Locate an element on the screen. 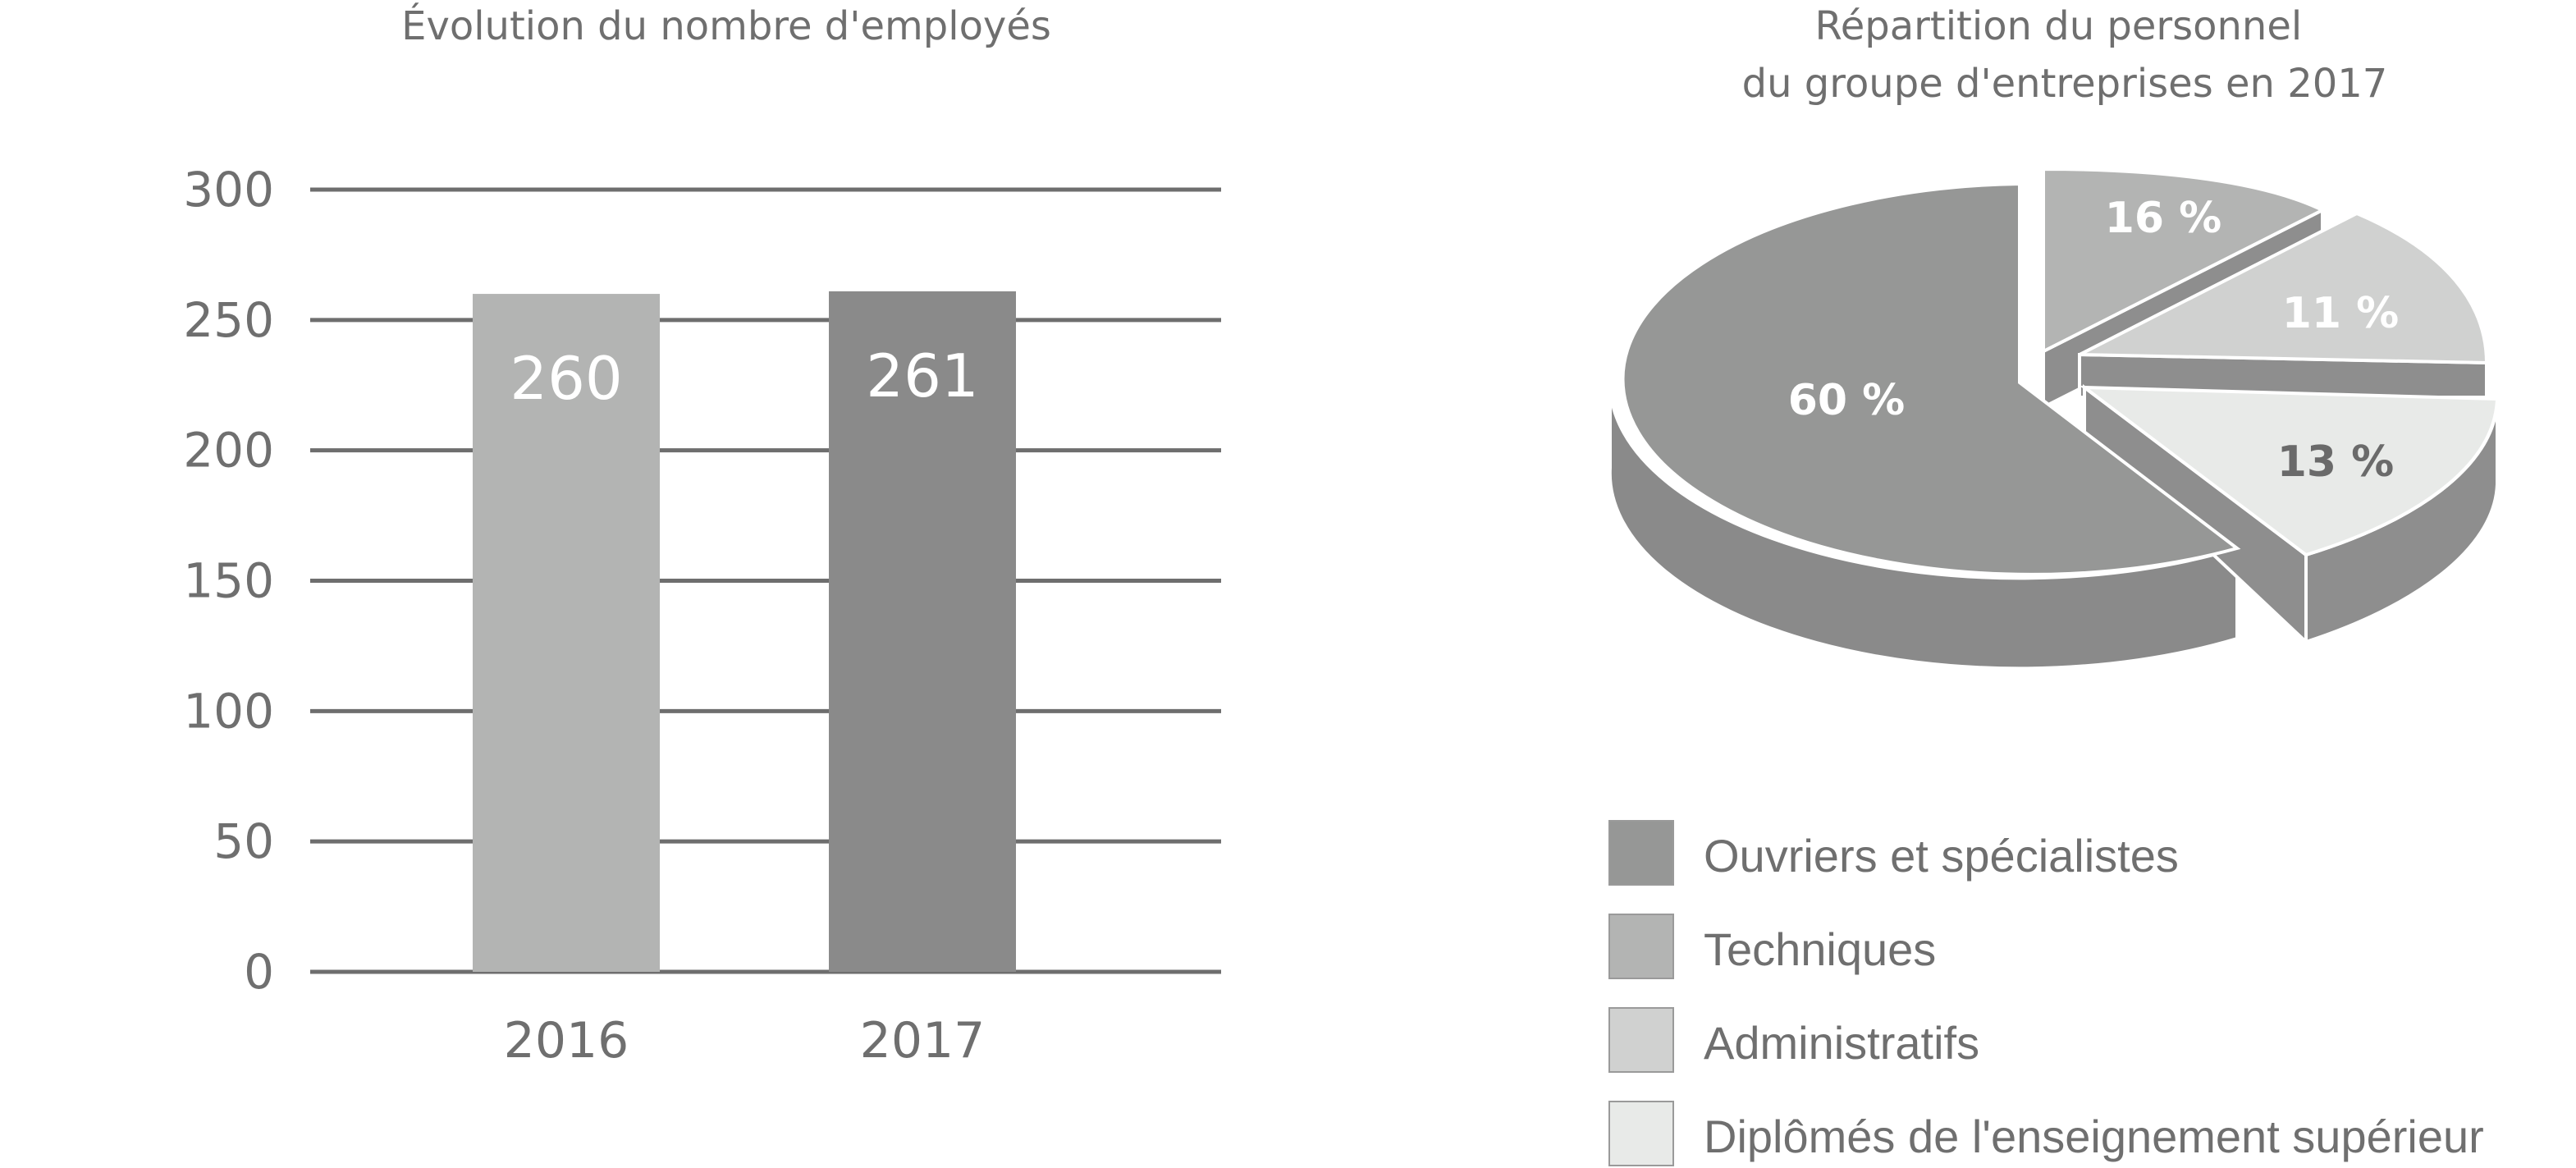  bar-y-tick-300: 300 is located at coordinates (228, 190).